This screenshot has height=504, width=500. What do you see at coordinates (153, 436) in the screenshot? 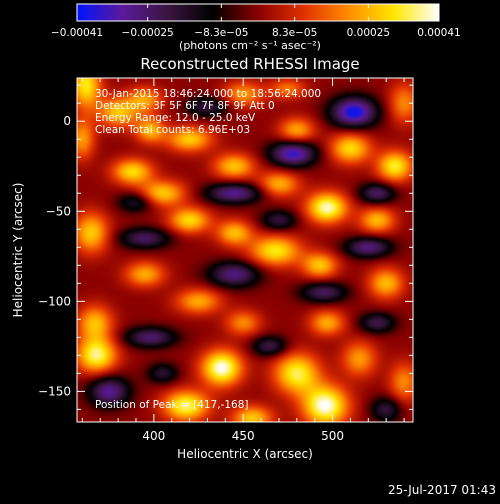
I see `x-tick-label: 400` at bounding box center [153, 436].